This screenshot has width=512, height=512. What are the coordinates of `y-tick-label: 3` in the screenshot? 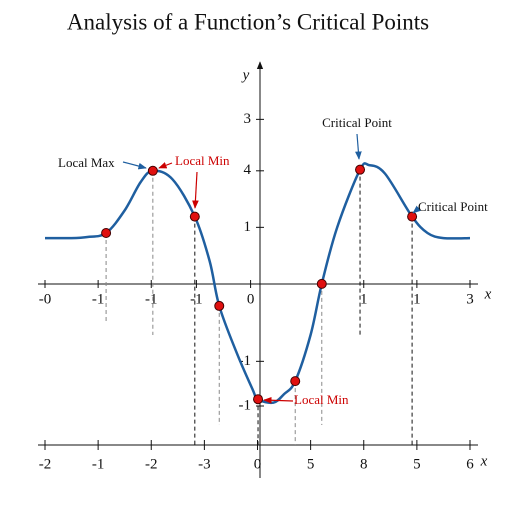 It's located at (248, 119).